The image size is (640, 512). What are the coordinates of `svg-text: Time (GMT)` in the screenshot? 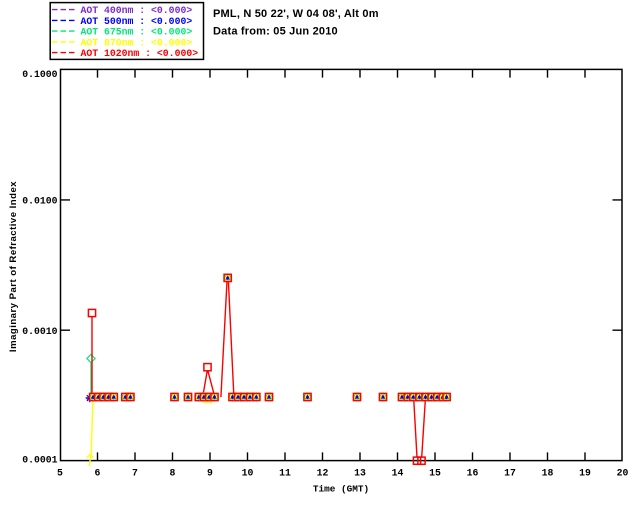 It's located at (341, 489).